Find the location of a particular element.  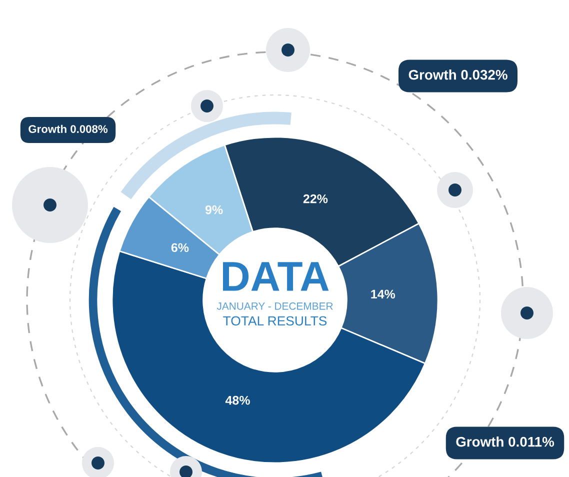

data-label: 48% is located at coordinates (237, 400).